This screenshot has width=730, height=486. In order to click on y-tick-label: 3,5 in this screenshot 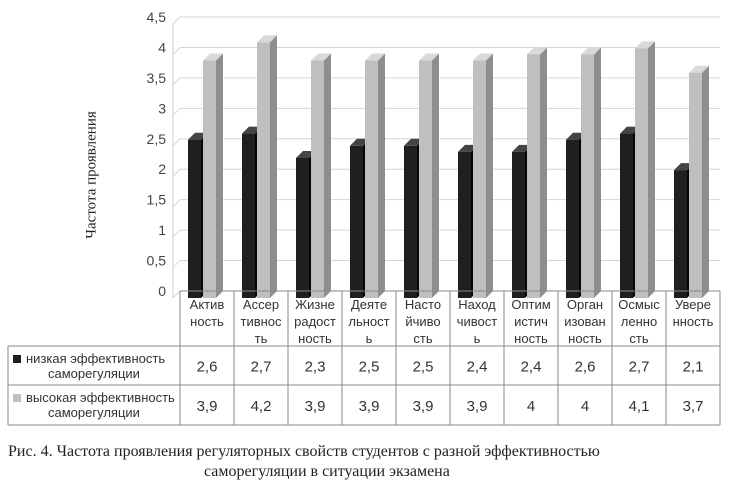, I will do `click(157, 78)`.